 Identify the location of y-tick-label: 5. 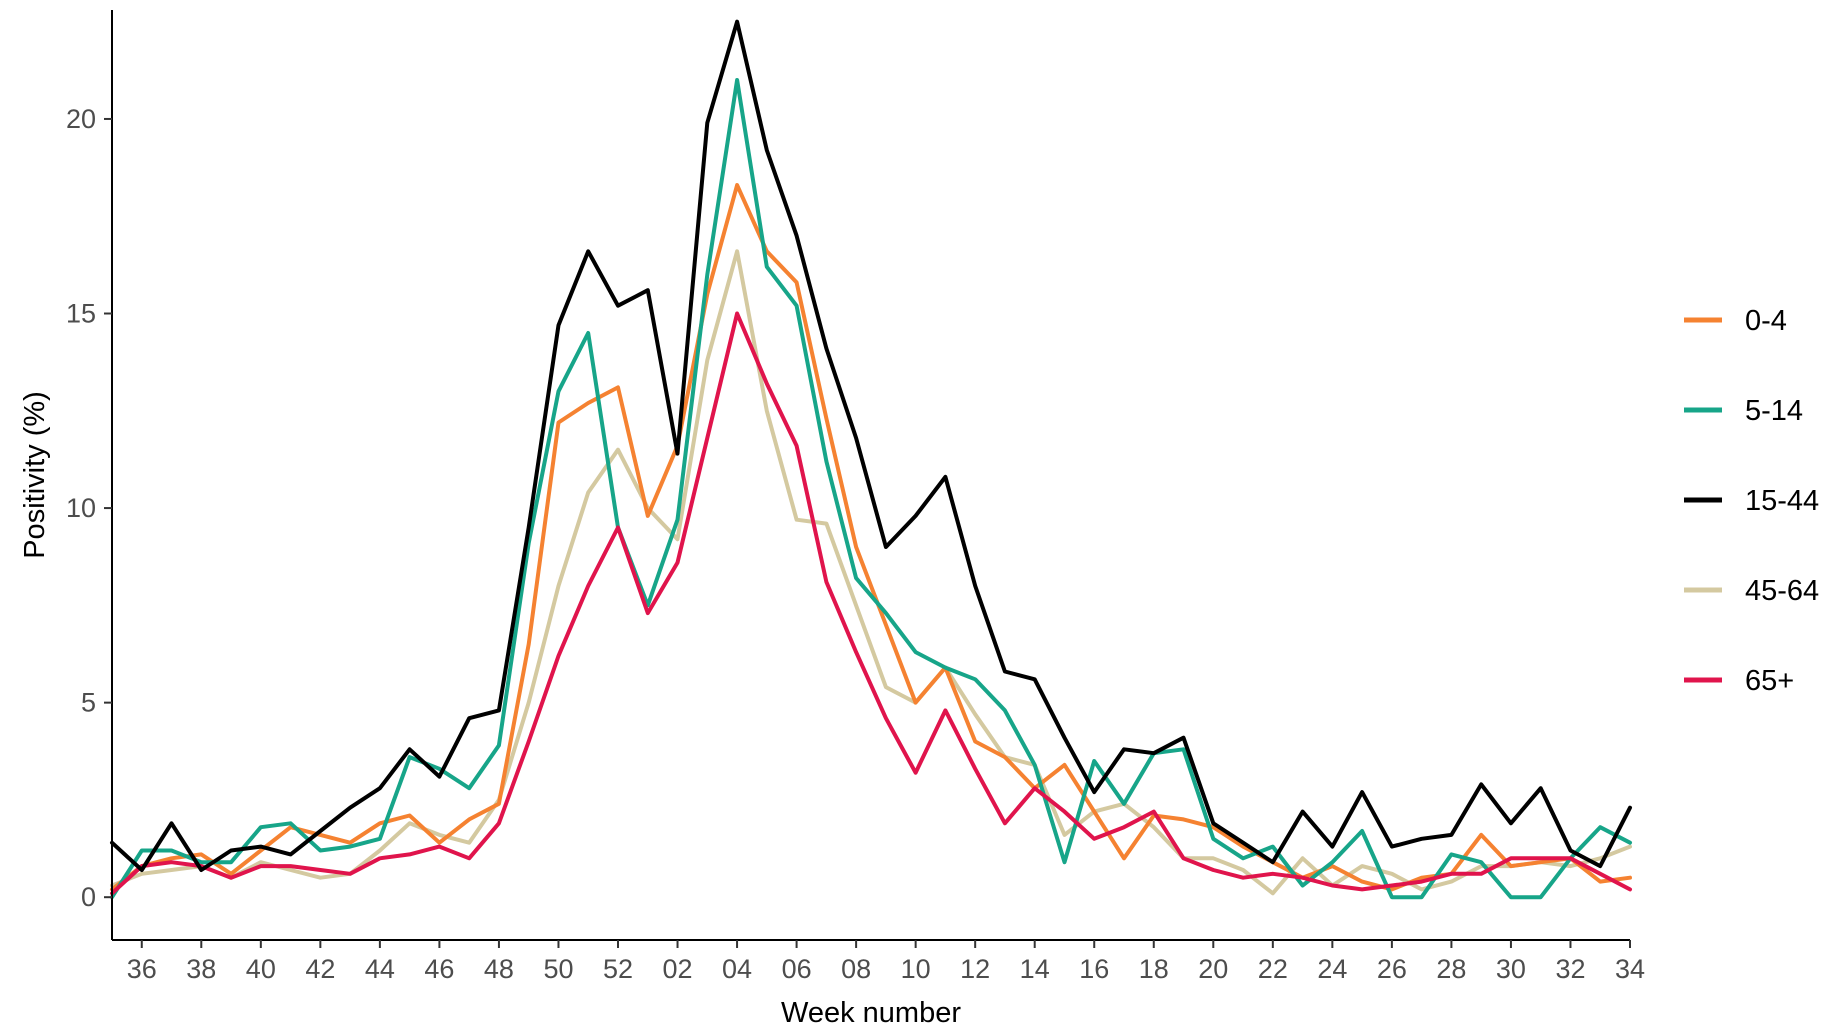
(88, 703).